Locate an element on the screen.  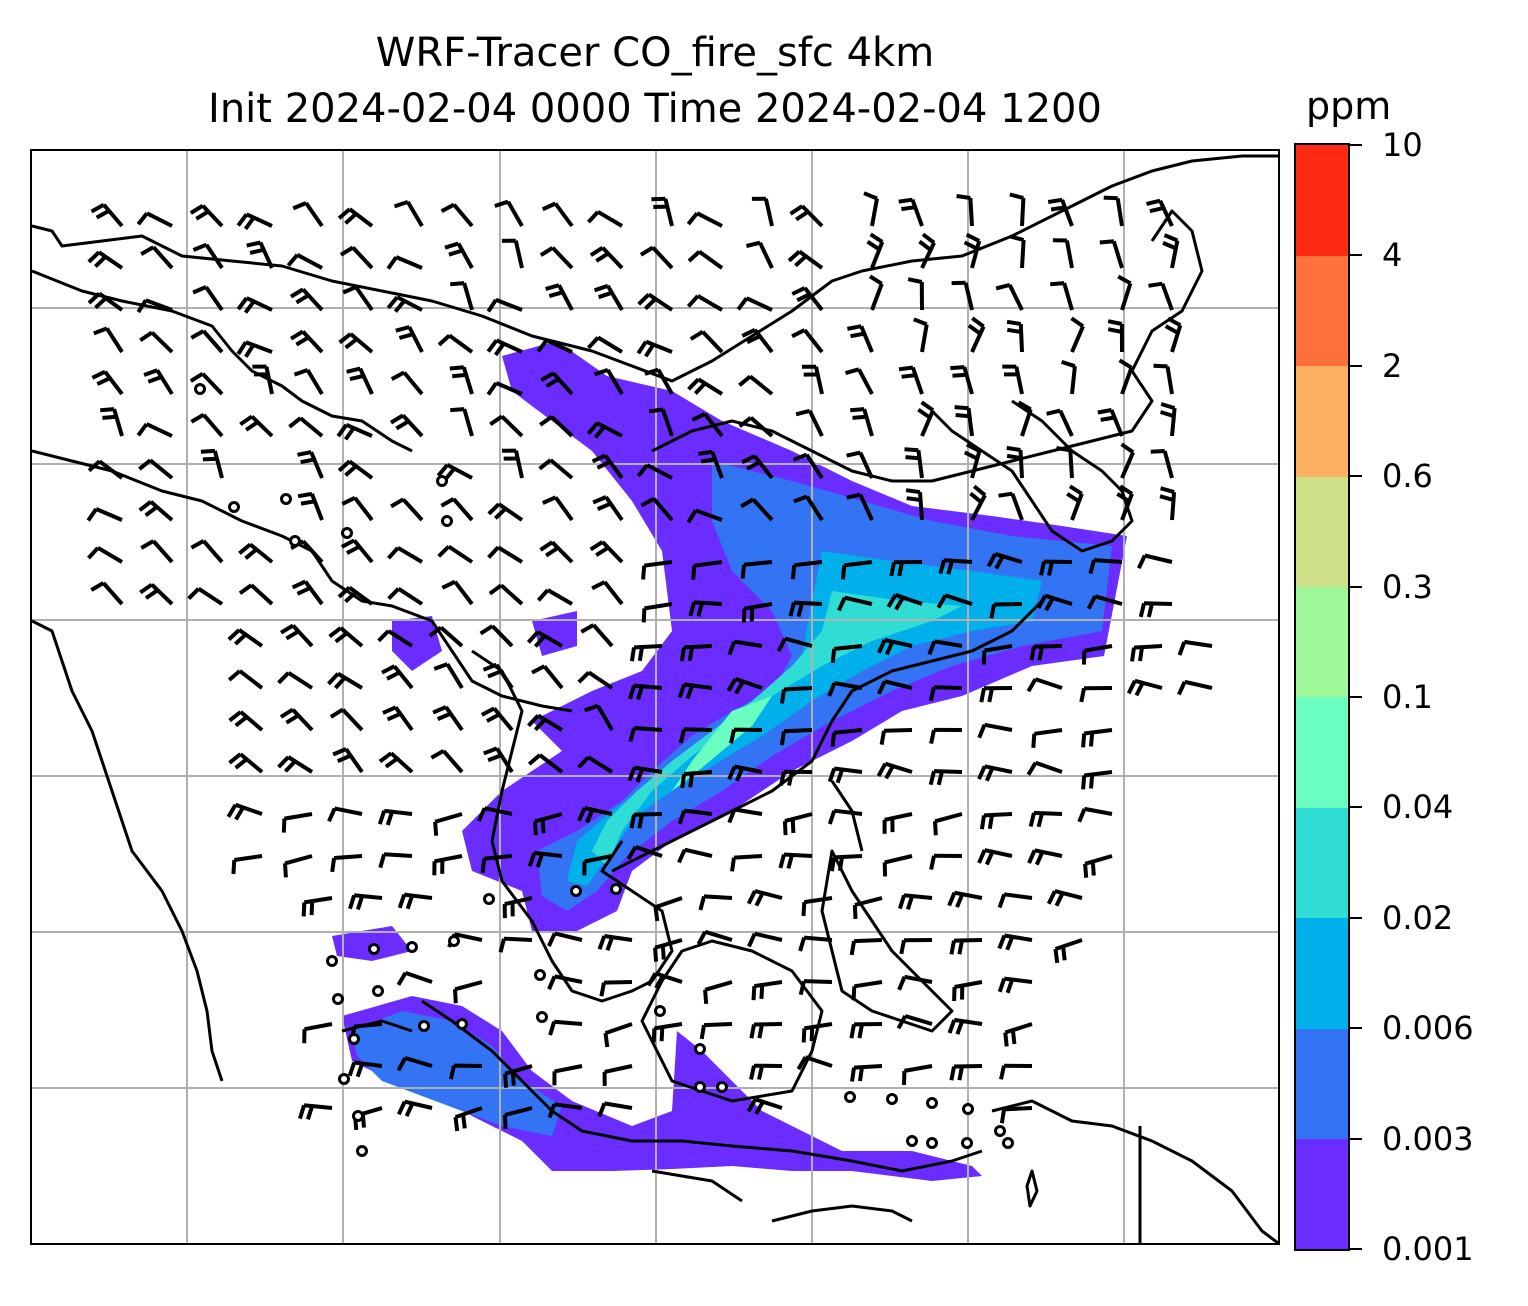
colorbar-segment is located at coordinates (1322, 200).